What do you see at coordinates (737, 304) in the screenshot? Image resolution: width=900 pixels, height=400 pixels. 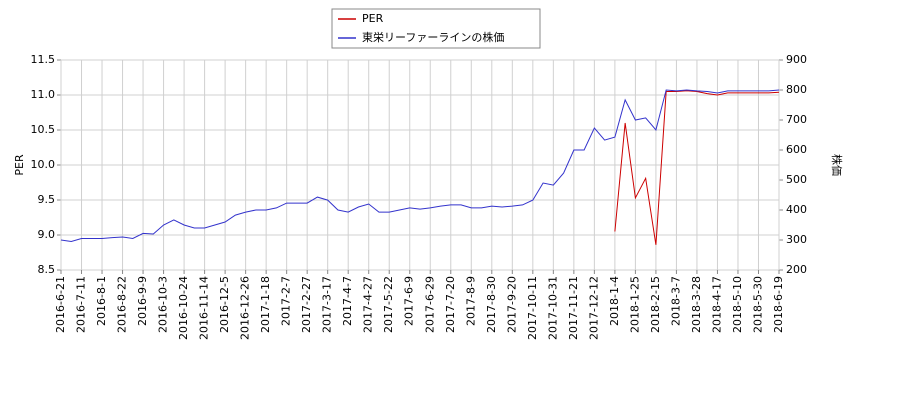 I see `x-tick-label: 2018-5-10` at bounding box center [737, 304].